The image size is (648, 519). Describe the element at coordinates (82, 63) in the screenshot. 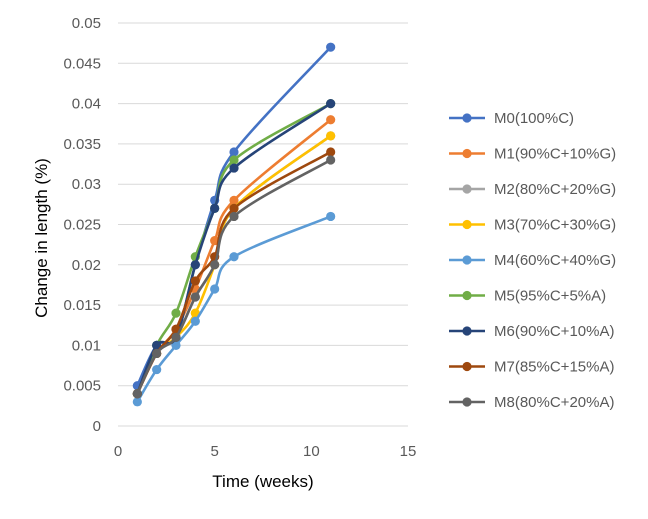

I see `y-tick-label: 0.045` at that location.